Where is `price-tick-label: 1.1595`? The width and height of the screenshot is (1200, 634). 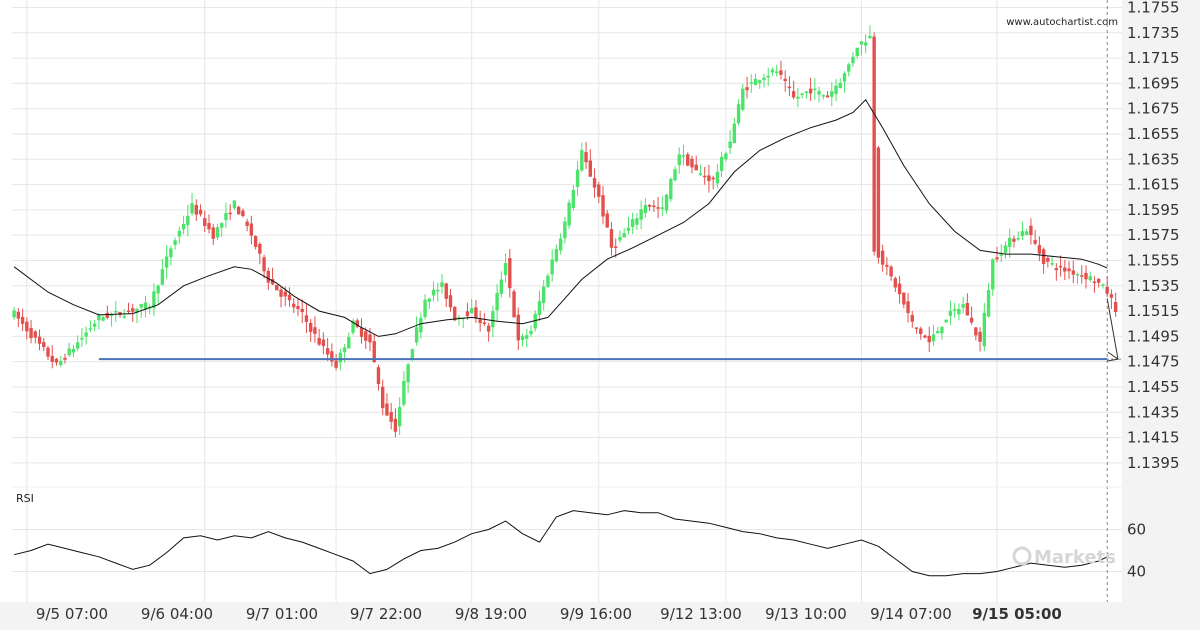 price-tick-label: 1.1595 is located at coordinates (1153, 210).